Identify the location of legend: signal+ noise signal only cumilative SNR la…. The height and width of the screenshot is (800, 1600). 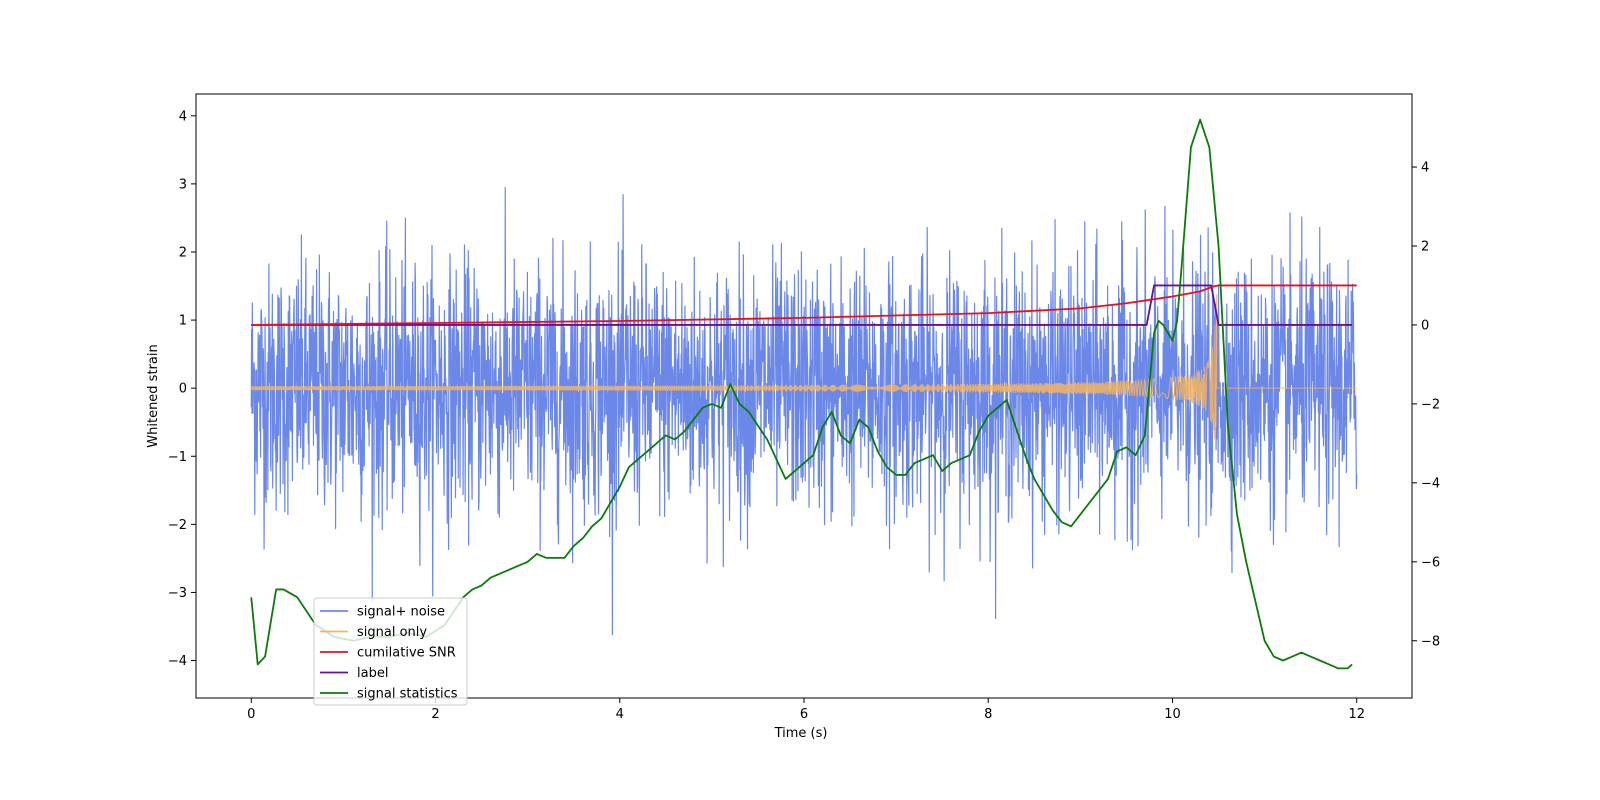
(390, 651).